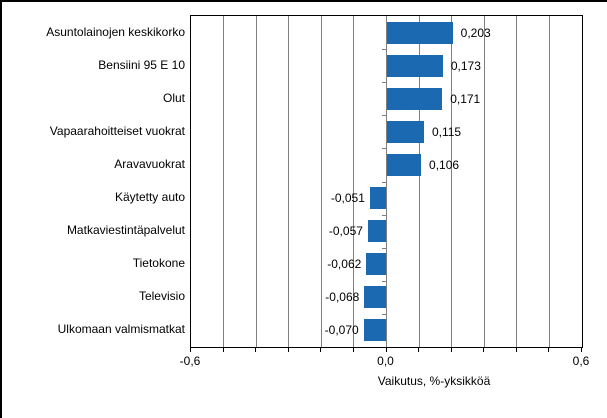  Describe the element at coordinates (161, 296) in the screenshot. I see `category-label: Televisio` at that location.